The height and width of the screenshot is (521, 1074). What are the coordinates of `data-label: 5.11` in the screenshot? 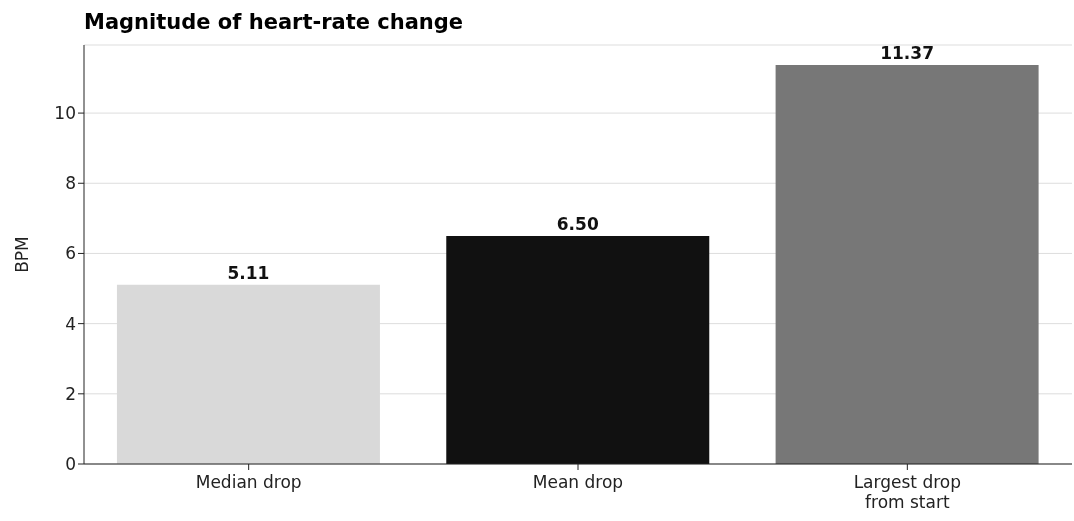 It's located at (248, 272).